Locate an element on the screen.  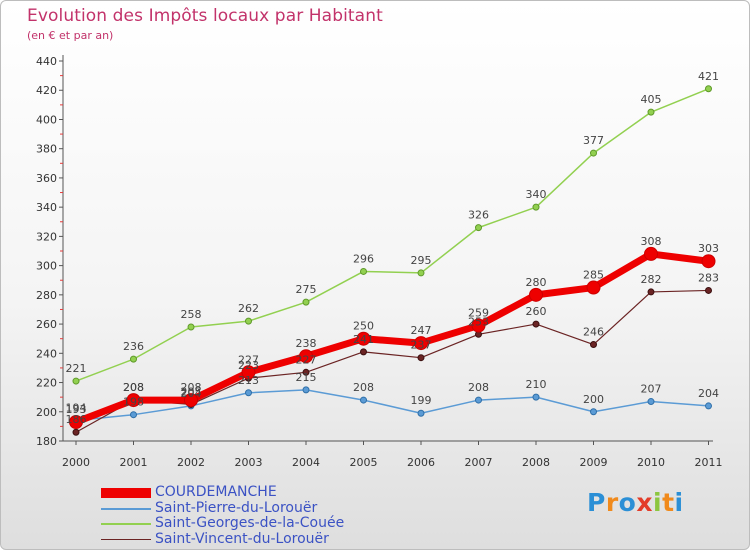
data-label: 221 is located at coordinates (76, 368).